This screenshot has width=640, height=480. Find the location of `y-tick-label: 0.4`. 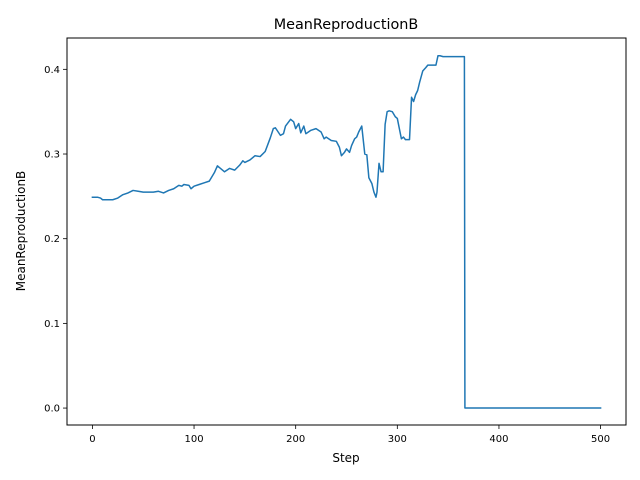

y-tick-label: 0.4 is located at coordinates (52, 70).